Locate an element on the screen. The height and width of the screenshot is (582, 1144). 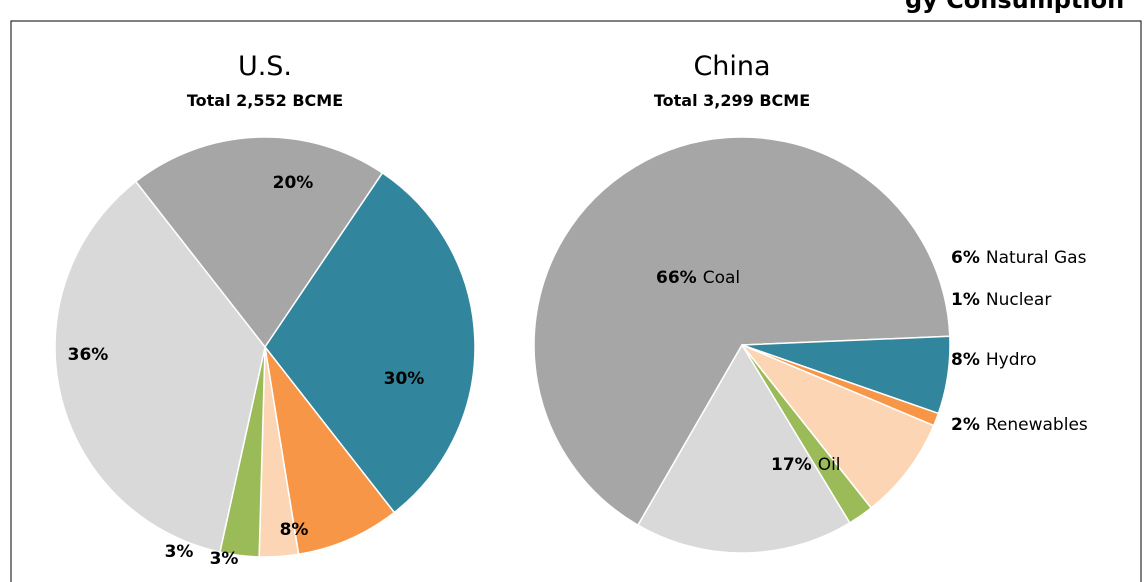
china-label-nuclear-value: 1% is located at coordinates (965, 300).